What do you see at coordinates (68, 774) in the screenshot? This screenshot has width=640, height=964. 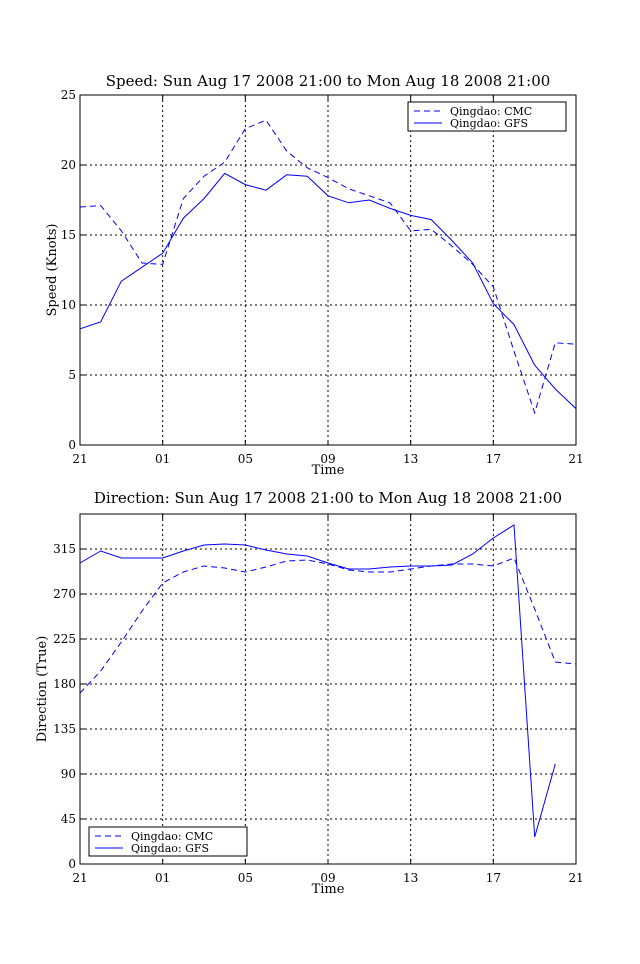 I see `direction-ytick-label: 90` at bounding box center [68, 774].